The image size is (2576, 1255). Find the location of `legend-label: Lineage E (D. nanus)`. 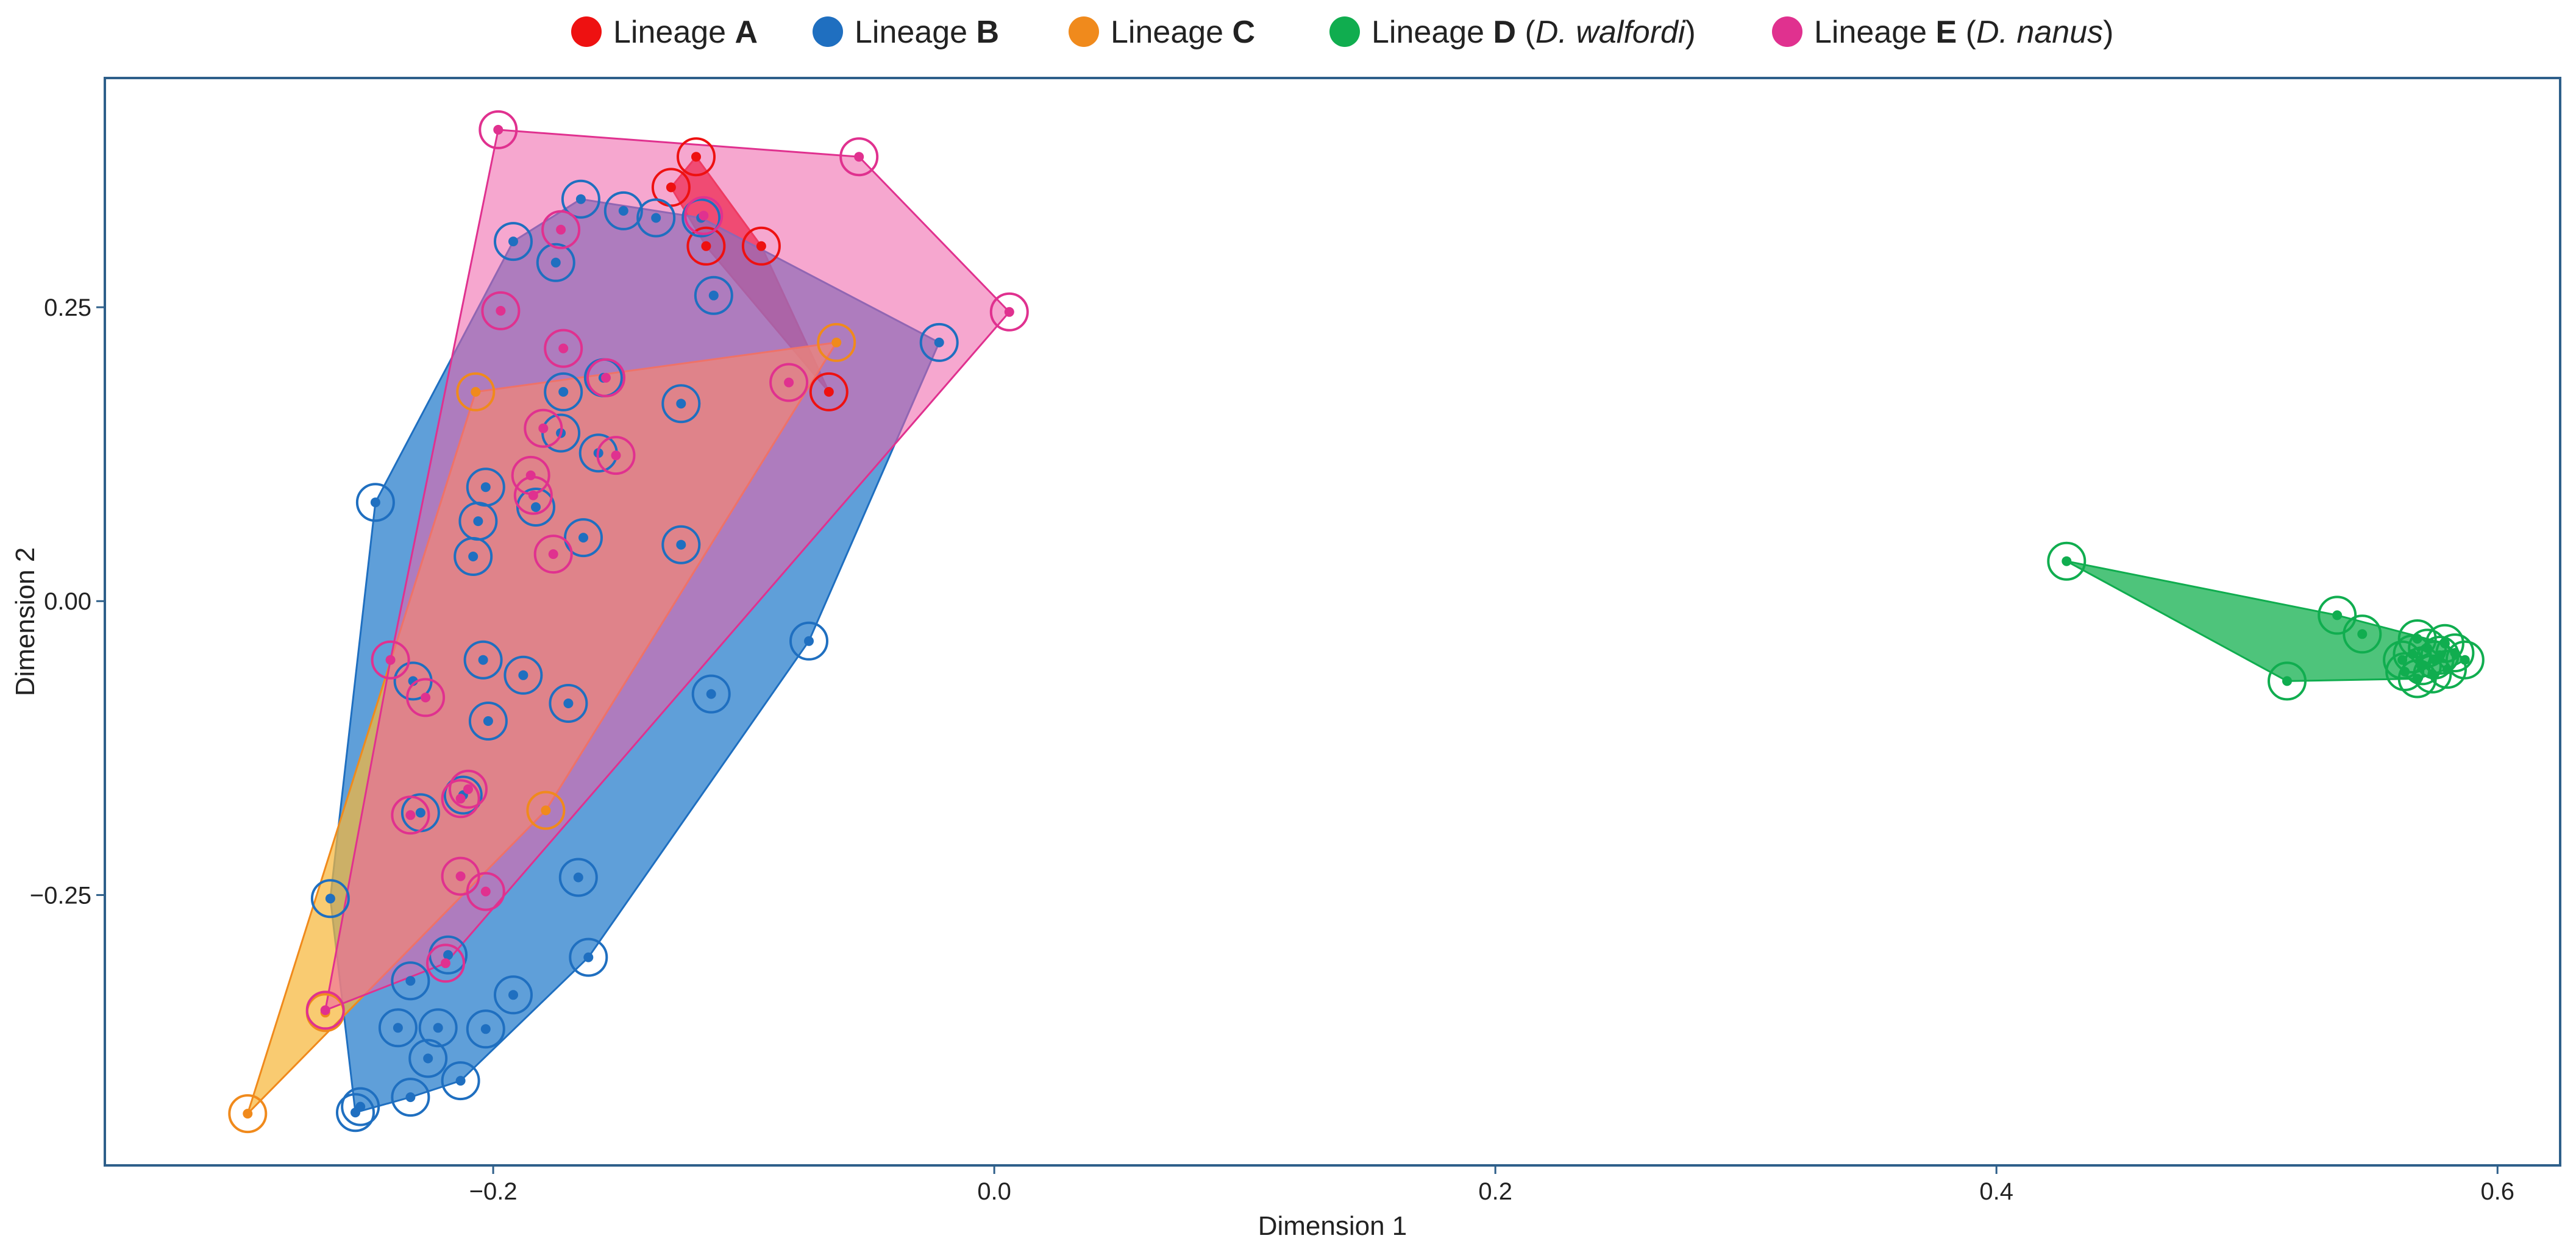

legend-label: Lineage E (D. nanus) is located at coordinates (1963, 32).